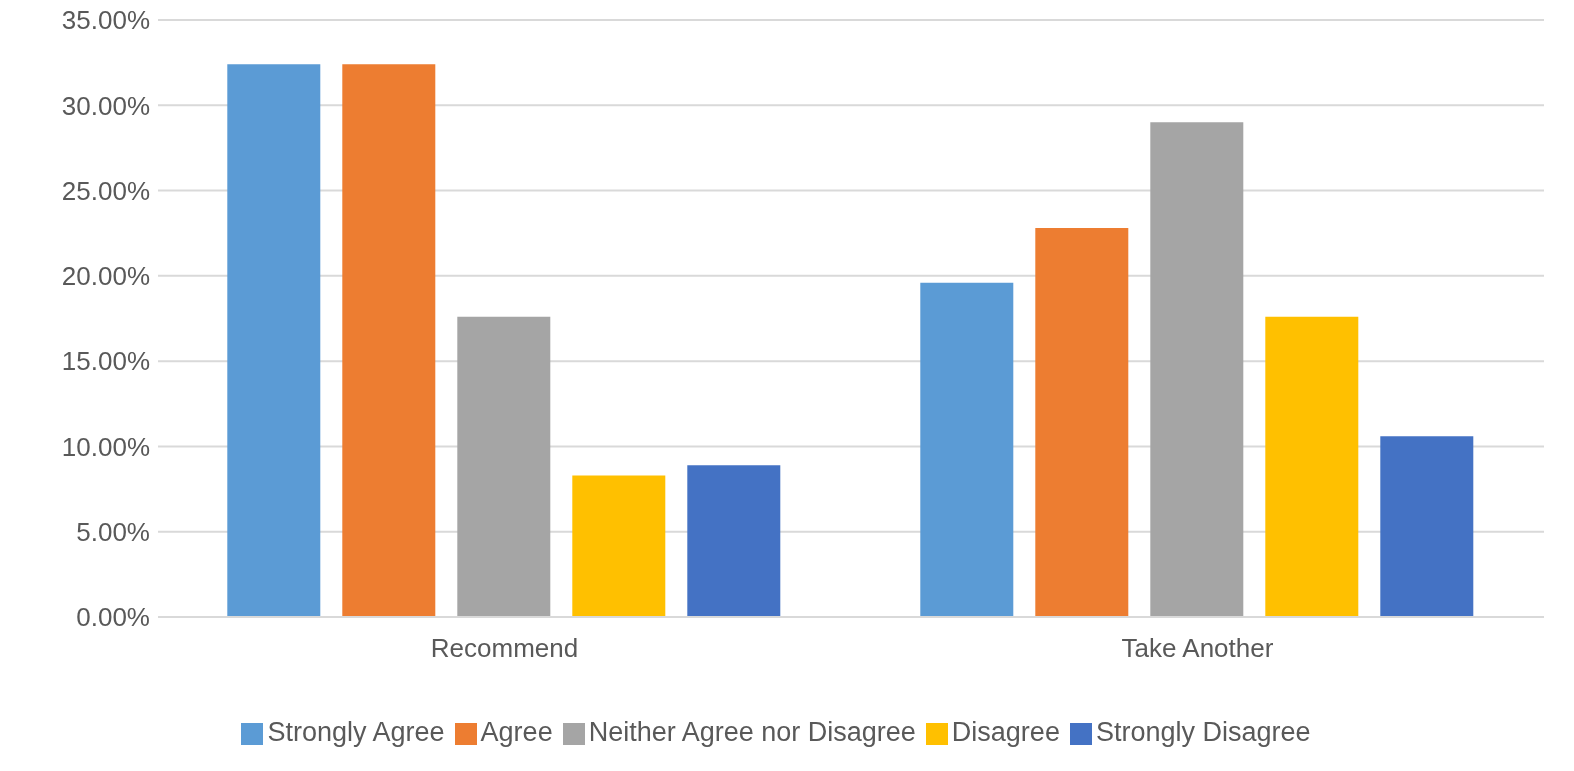 The image size is (1574, 771). Describe the element at coordinates (105, 190) in the screenshot. I see `y-tick-label: 25.00%` at that location.